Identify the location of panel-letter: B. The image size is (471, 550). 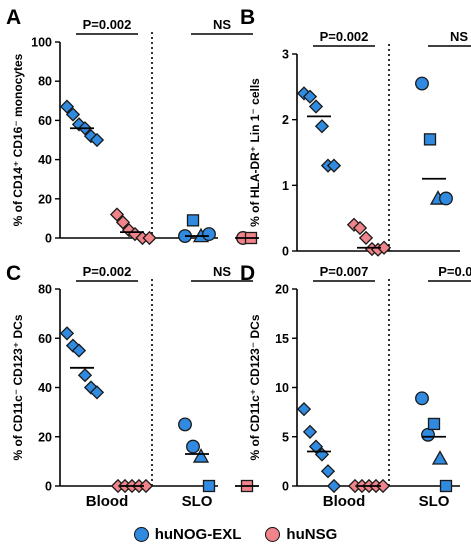
(247, 17).